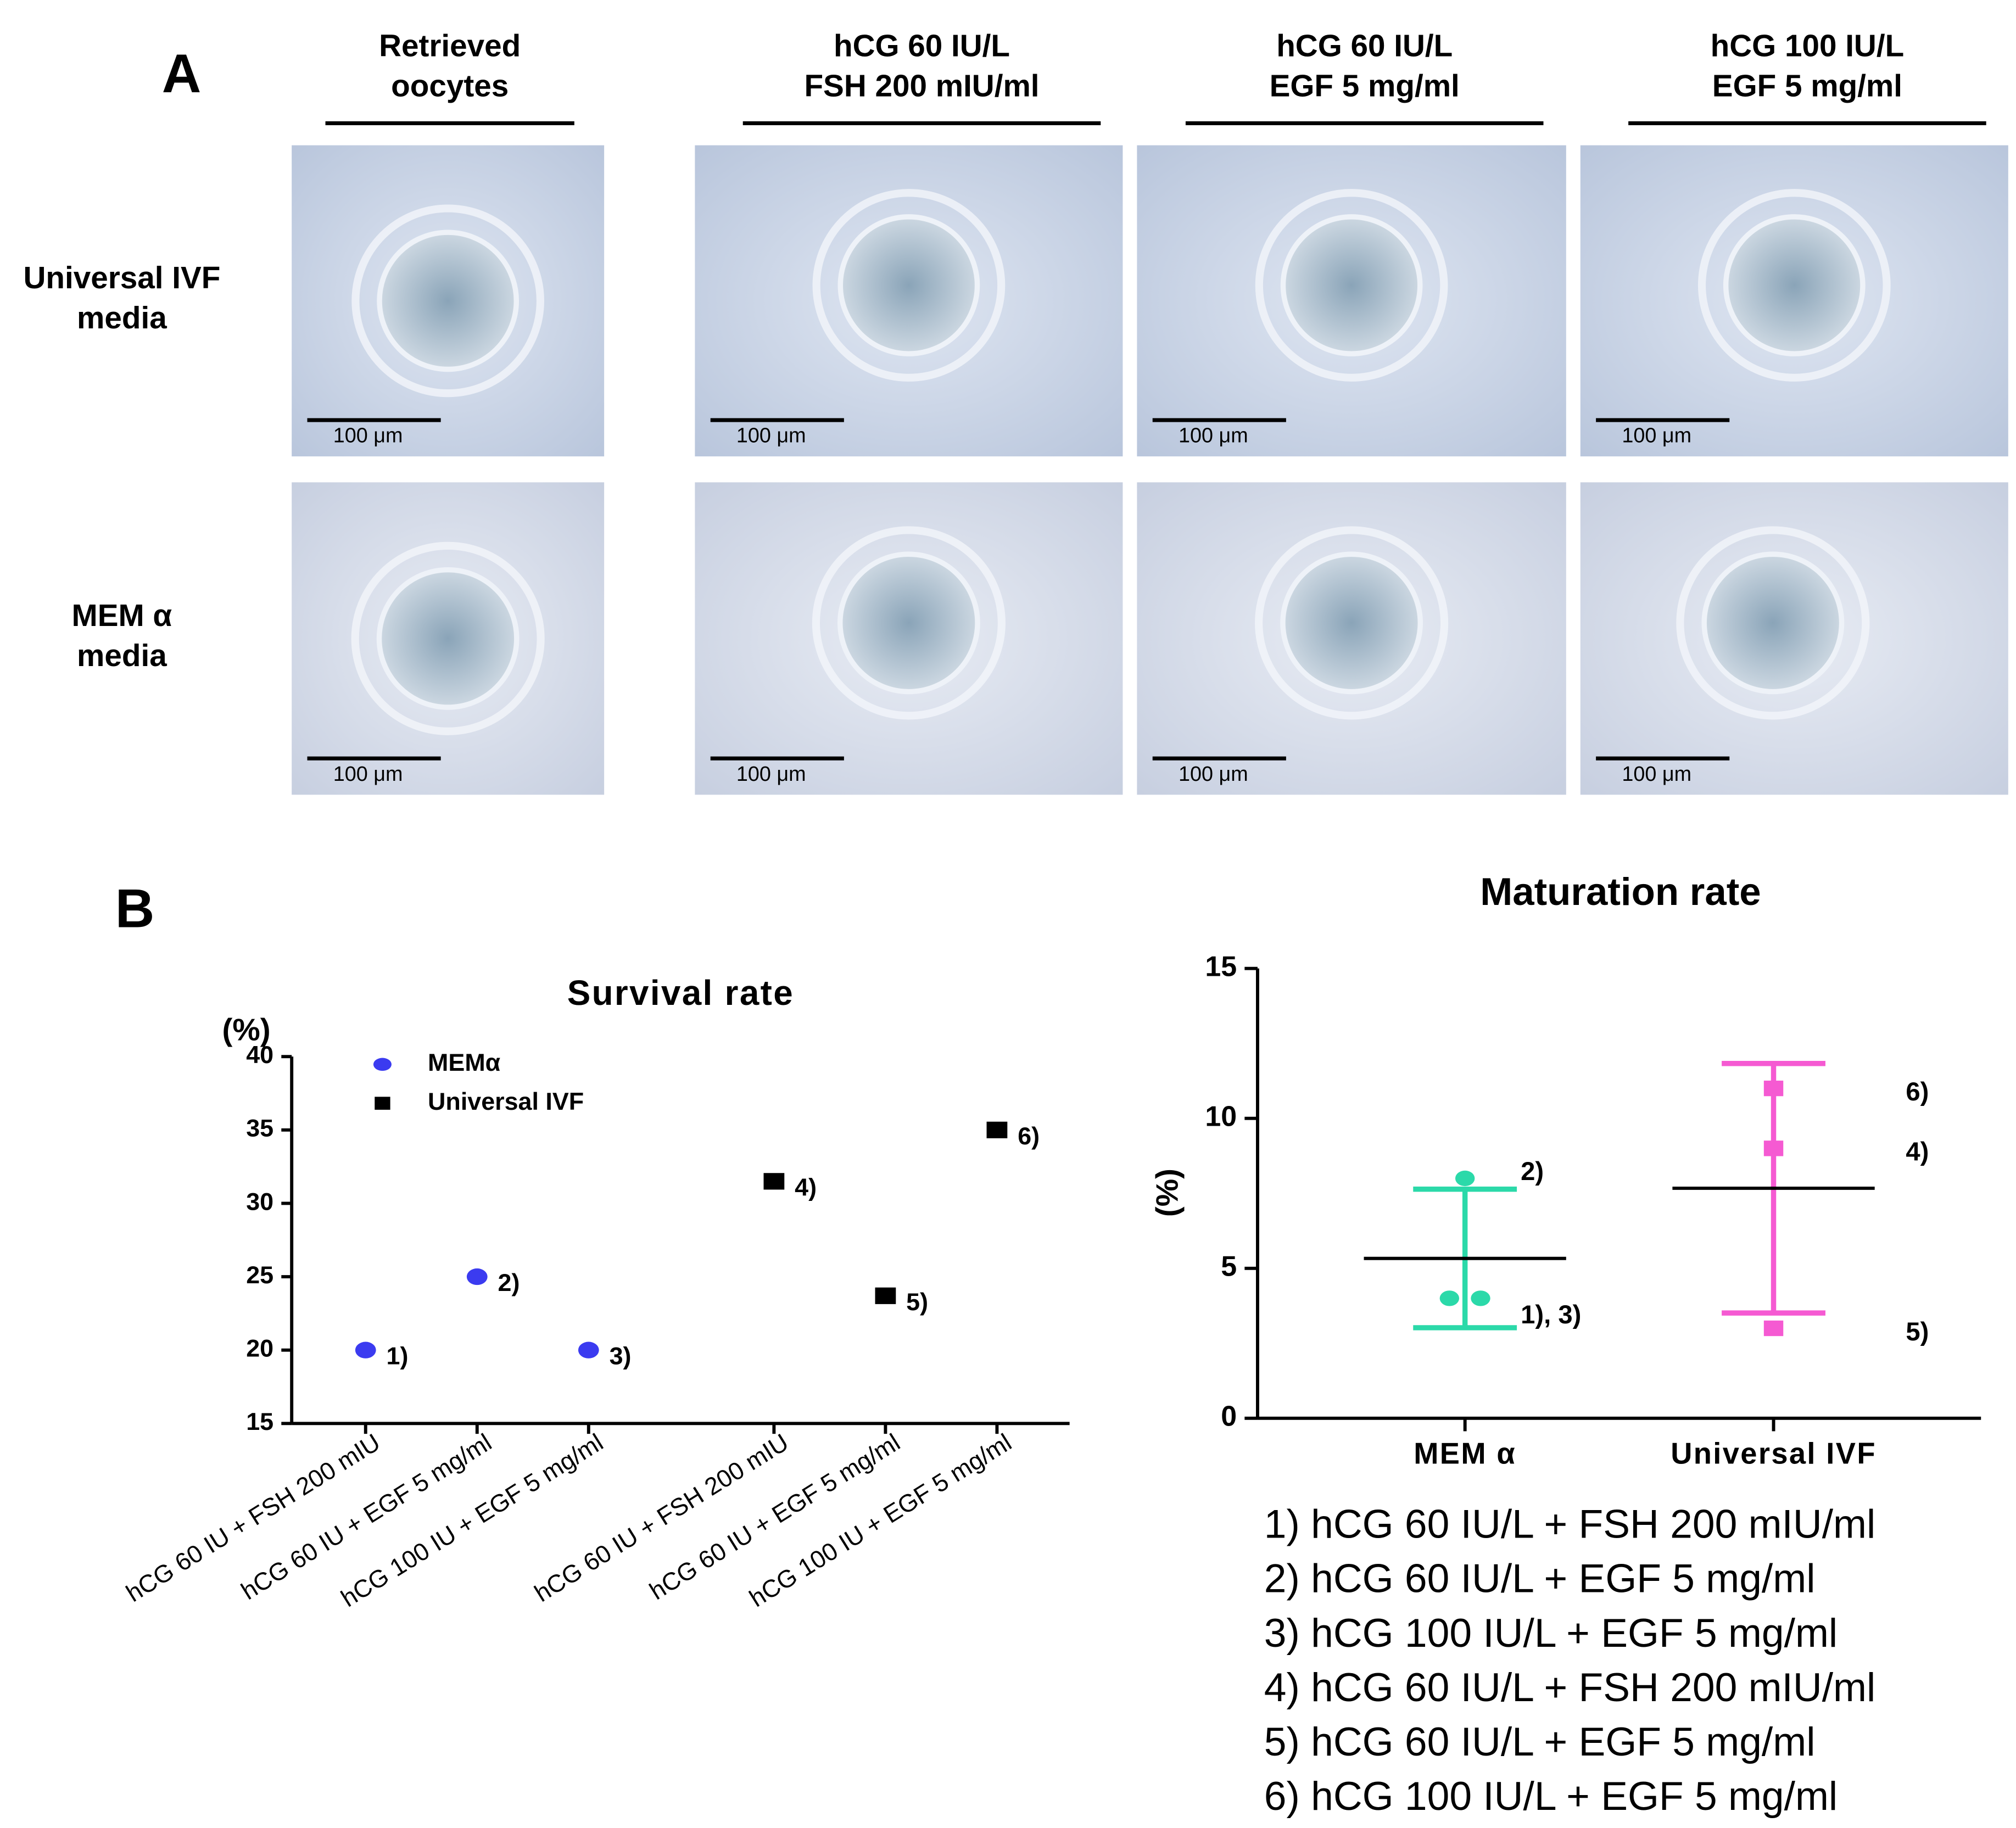  Describe the element at coordinates (465, 1062) in the screenshot. I see `legend-label: MEMα` at that location.